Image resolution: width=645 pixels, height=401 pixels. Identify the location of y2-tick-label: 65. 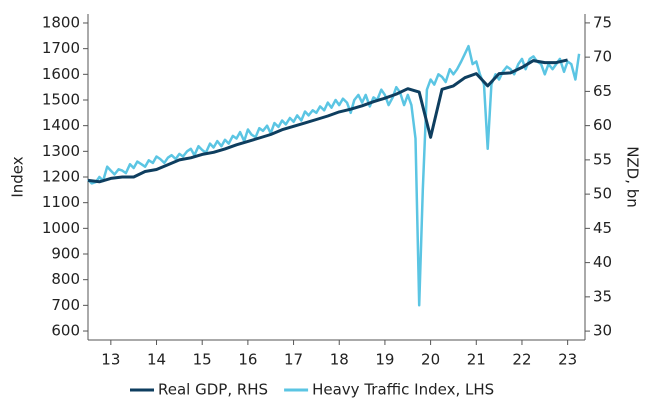
(602, 91).